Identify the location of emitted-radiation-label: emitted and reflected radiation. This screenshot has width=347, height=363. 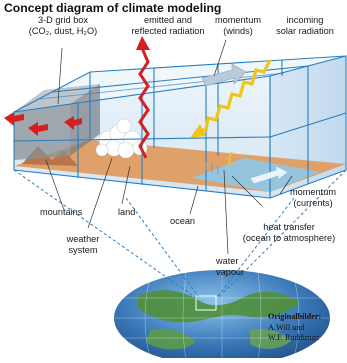
(168, 25).